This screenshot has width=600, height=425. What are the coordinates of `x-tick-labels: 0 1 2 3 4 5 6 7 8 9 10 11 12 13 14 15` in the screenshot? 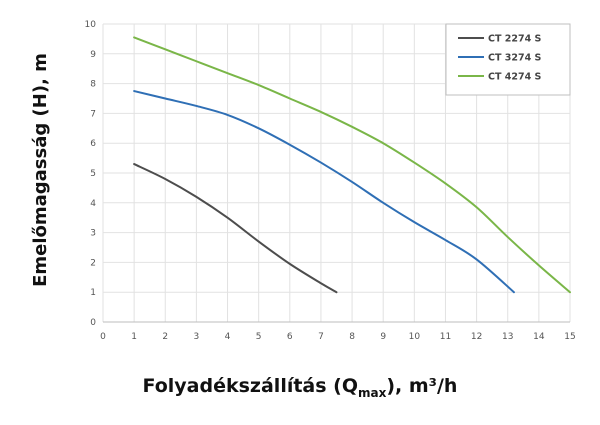 It's located at (338, 337).